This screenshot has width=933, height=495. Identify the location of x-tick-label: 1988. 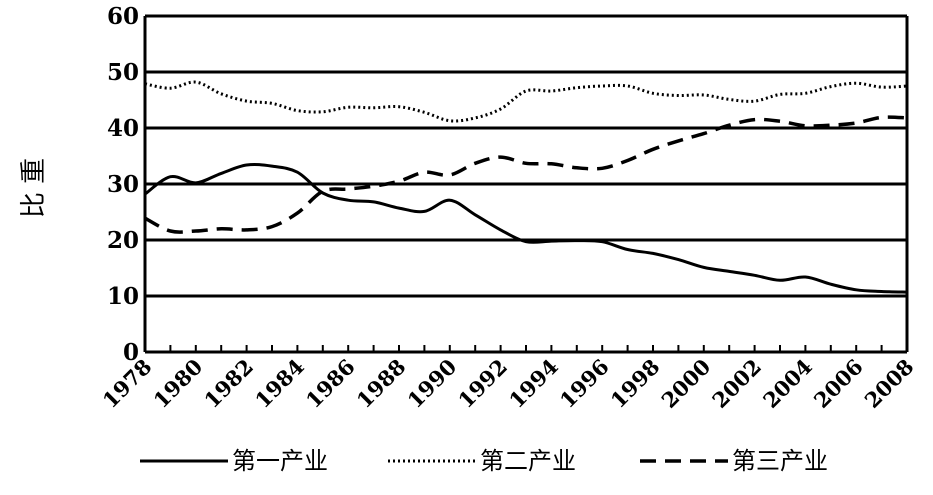
(381, 383).